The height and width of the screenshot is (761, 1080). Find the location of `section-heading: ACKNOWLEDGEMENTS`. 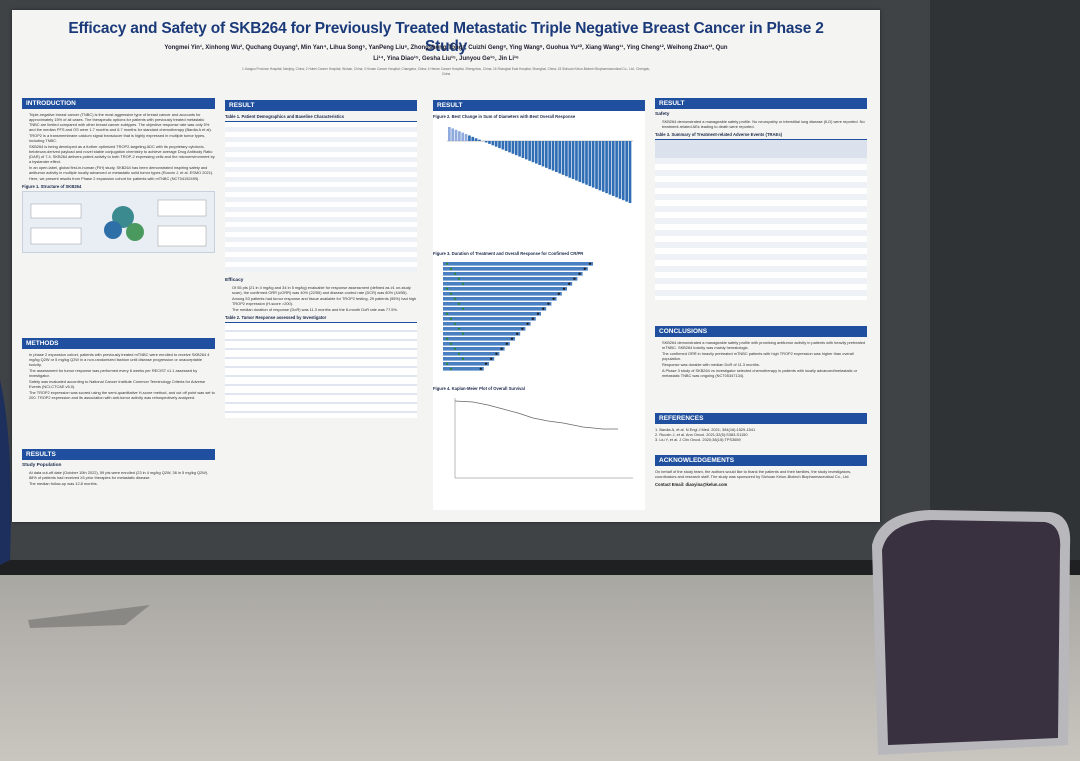

section-heading: ACKNOWLEDGEMENTS is located at coordinates (761, 460).